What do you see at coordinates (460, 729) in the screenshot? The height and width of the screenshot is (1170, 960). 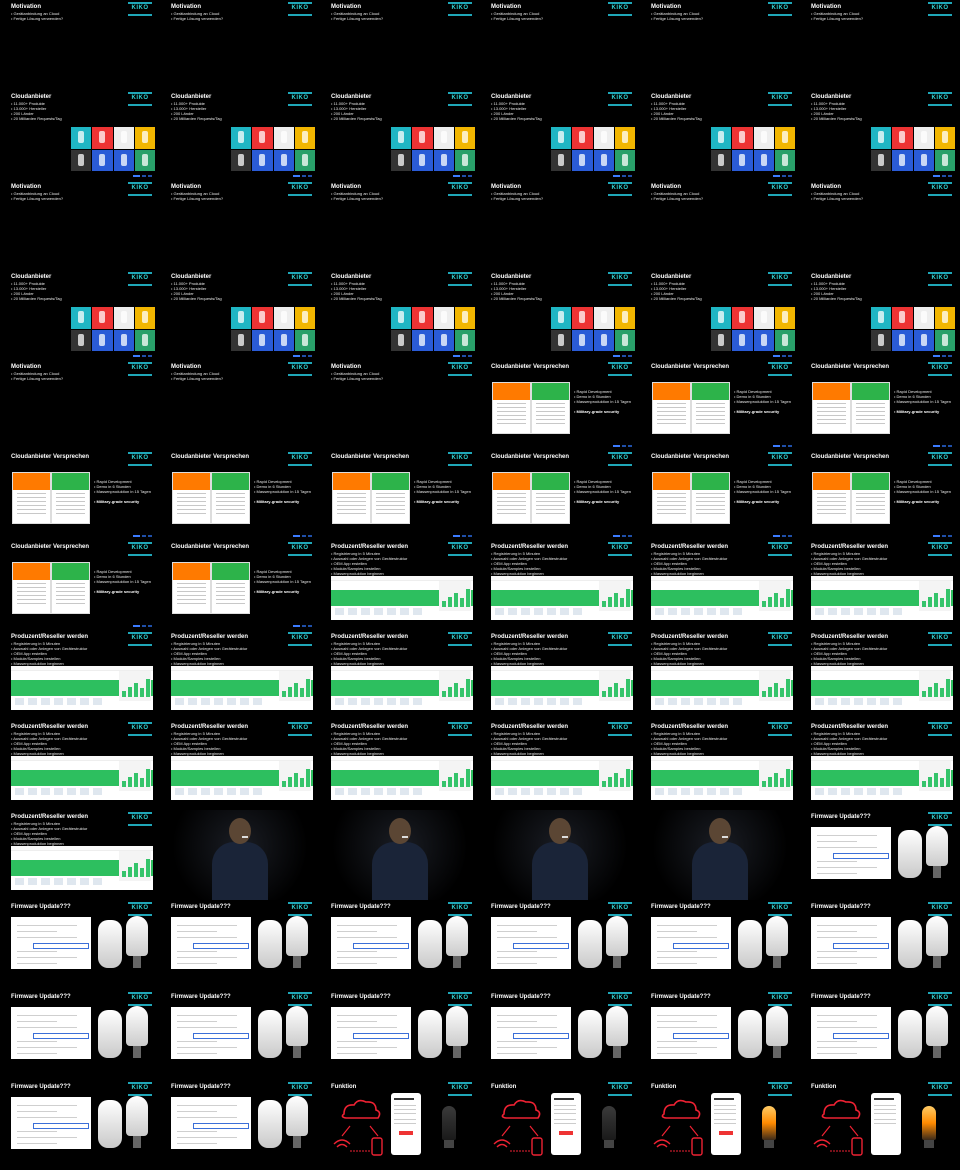 I see `brand-logo-icon: KIKO` at bounding box center [460, 729].